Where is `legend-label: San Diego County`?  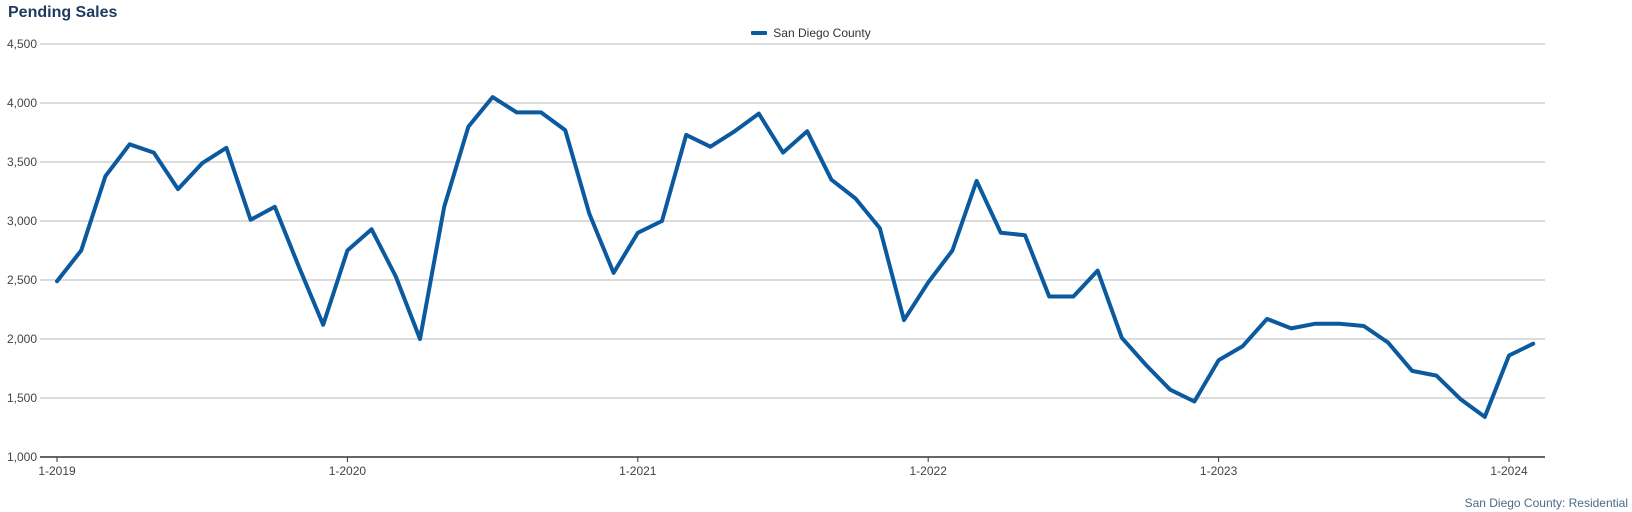
legend-label: San Diego County is located at coordinates (822, 33).